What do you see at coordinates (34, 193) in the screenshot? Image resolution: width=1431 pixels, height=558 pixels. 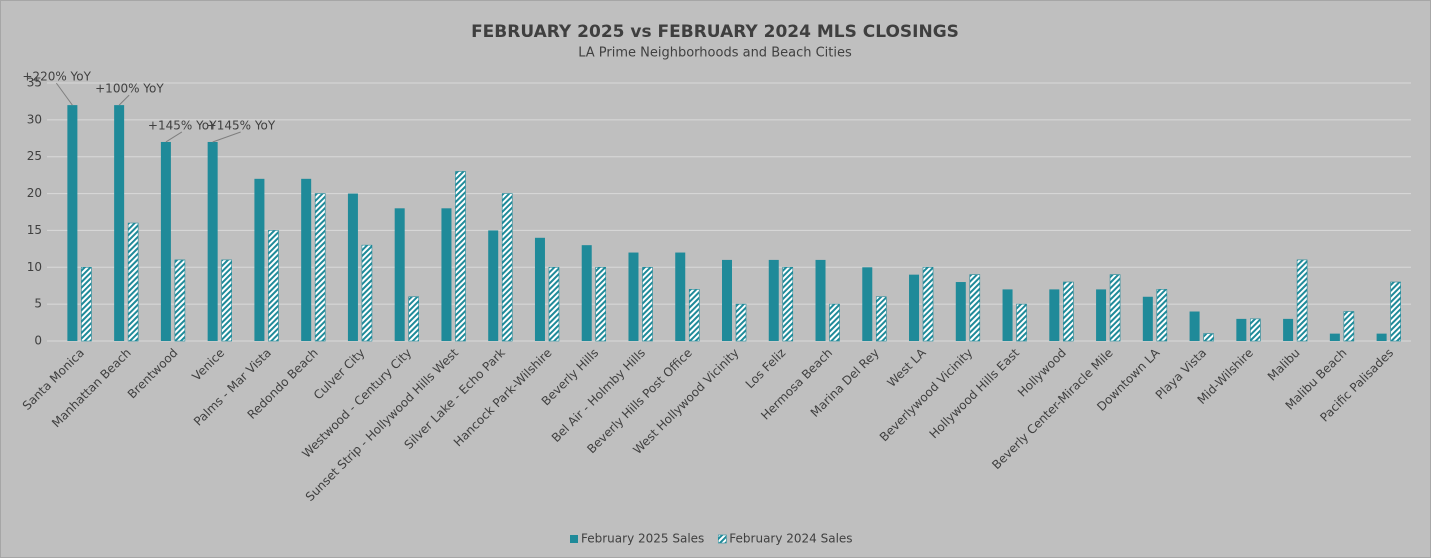 I see `y-tick-label: 20` at bounding box center [34, 193].